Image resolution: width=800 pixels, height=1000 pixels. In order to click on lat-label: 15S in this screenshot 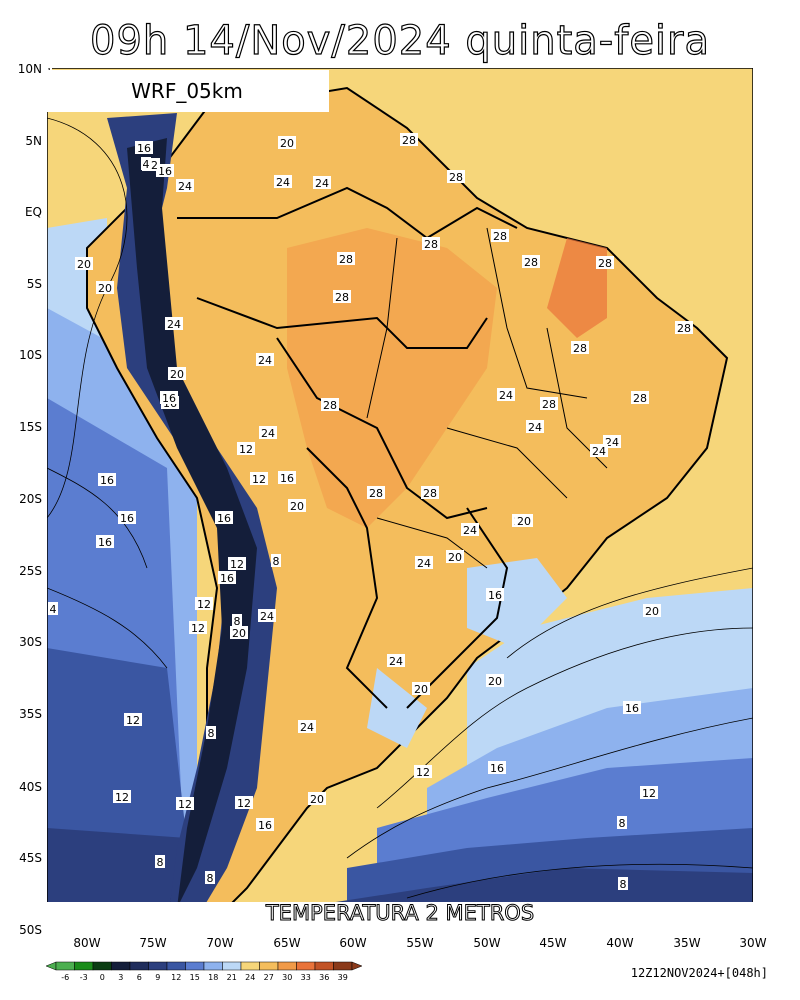, I will do `click(30, 427)`.